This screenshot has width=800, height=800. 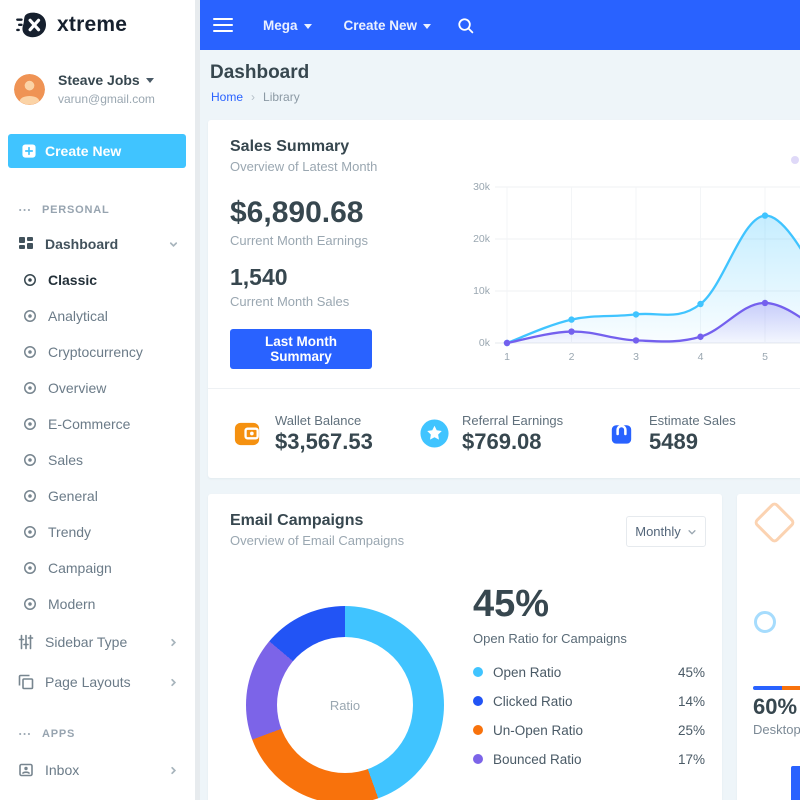 I want to click on sliders-icon, so click(x=26, y=642).